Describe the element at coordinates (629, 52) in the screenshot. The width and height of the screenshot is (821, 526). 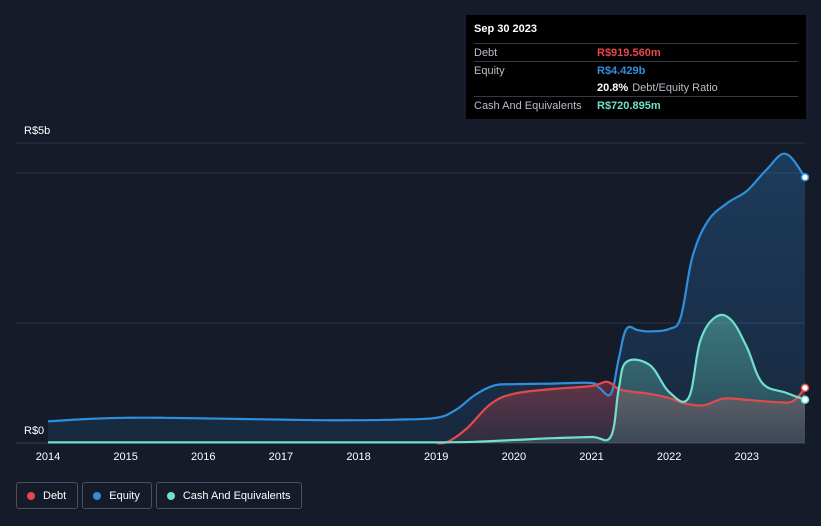
I see `tooltip-debt-value: R$919.560m` at that location.